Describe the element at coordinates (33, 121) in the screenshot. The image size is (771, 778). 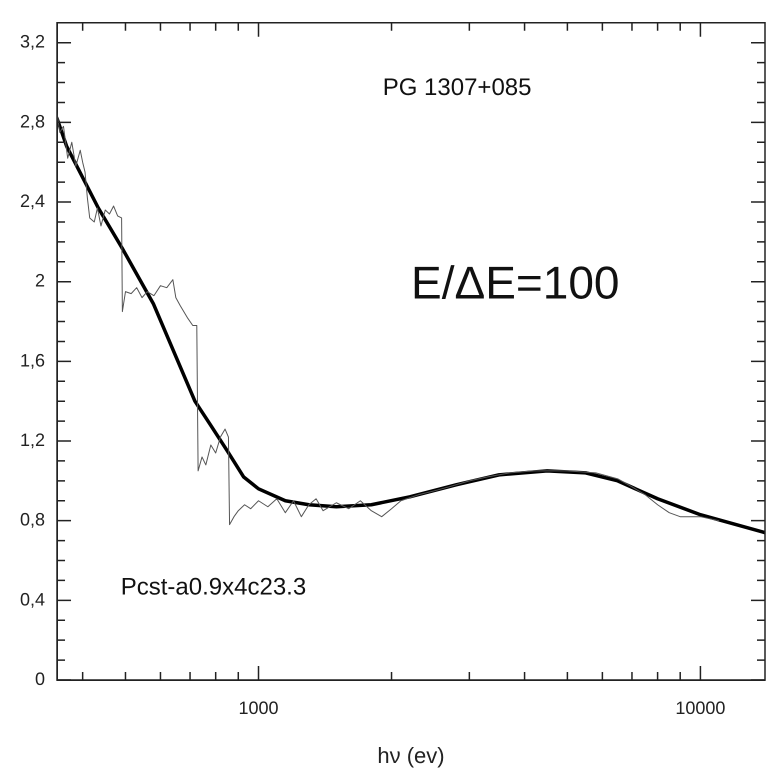
I see `y-tick-label: 2,8` at that location.